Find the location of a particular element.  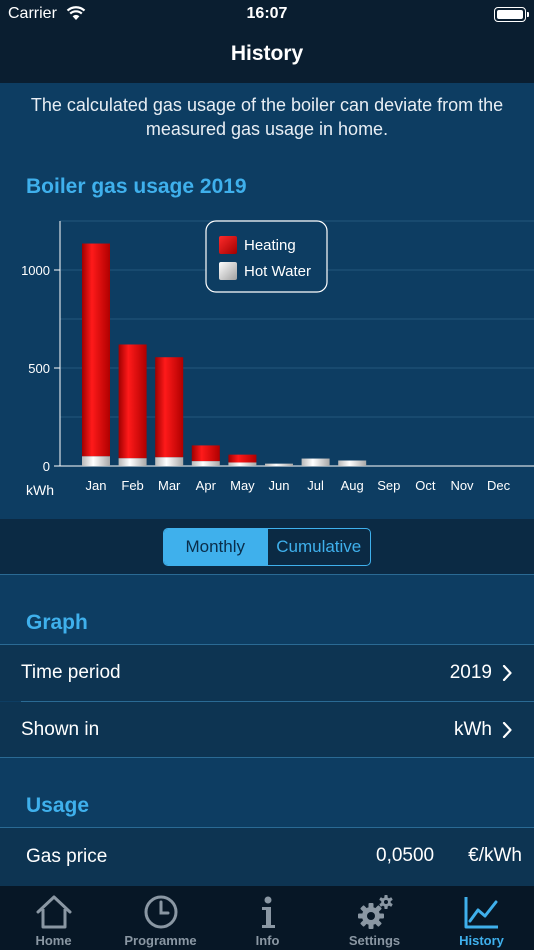

tab-home: Home is located at coordinates (53, 918).